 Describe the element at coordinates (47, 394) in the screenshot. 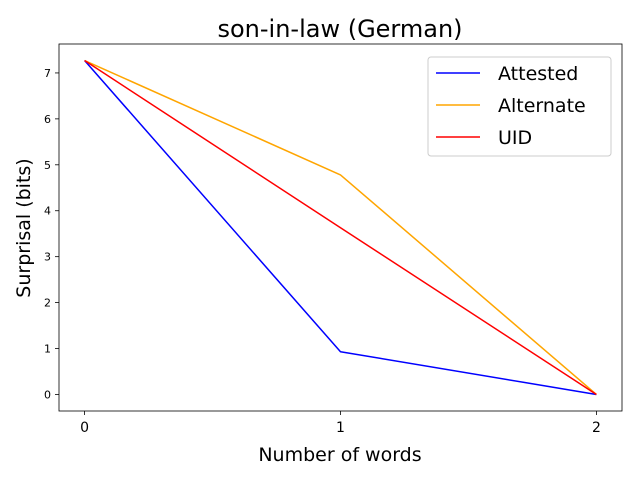

I see `y-tick-label: 0` at that location.